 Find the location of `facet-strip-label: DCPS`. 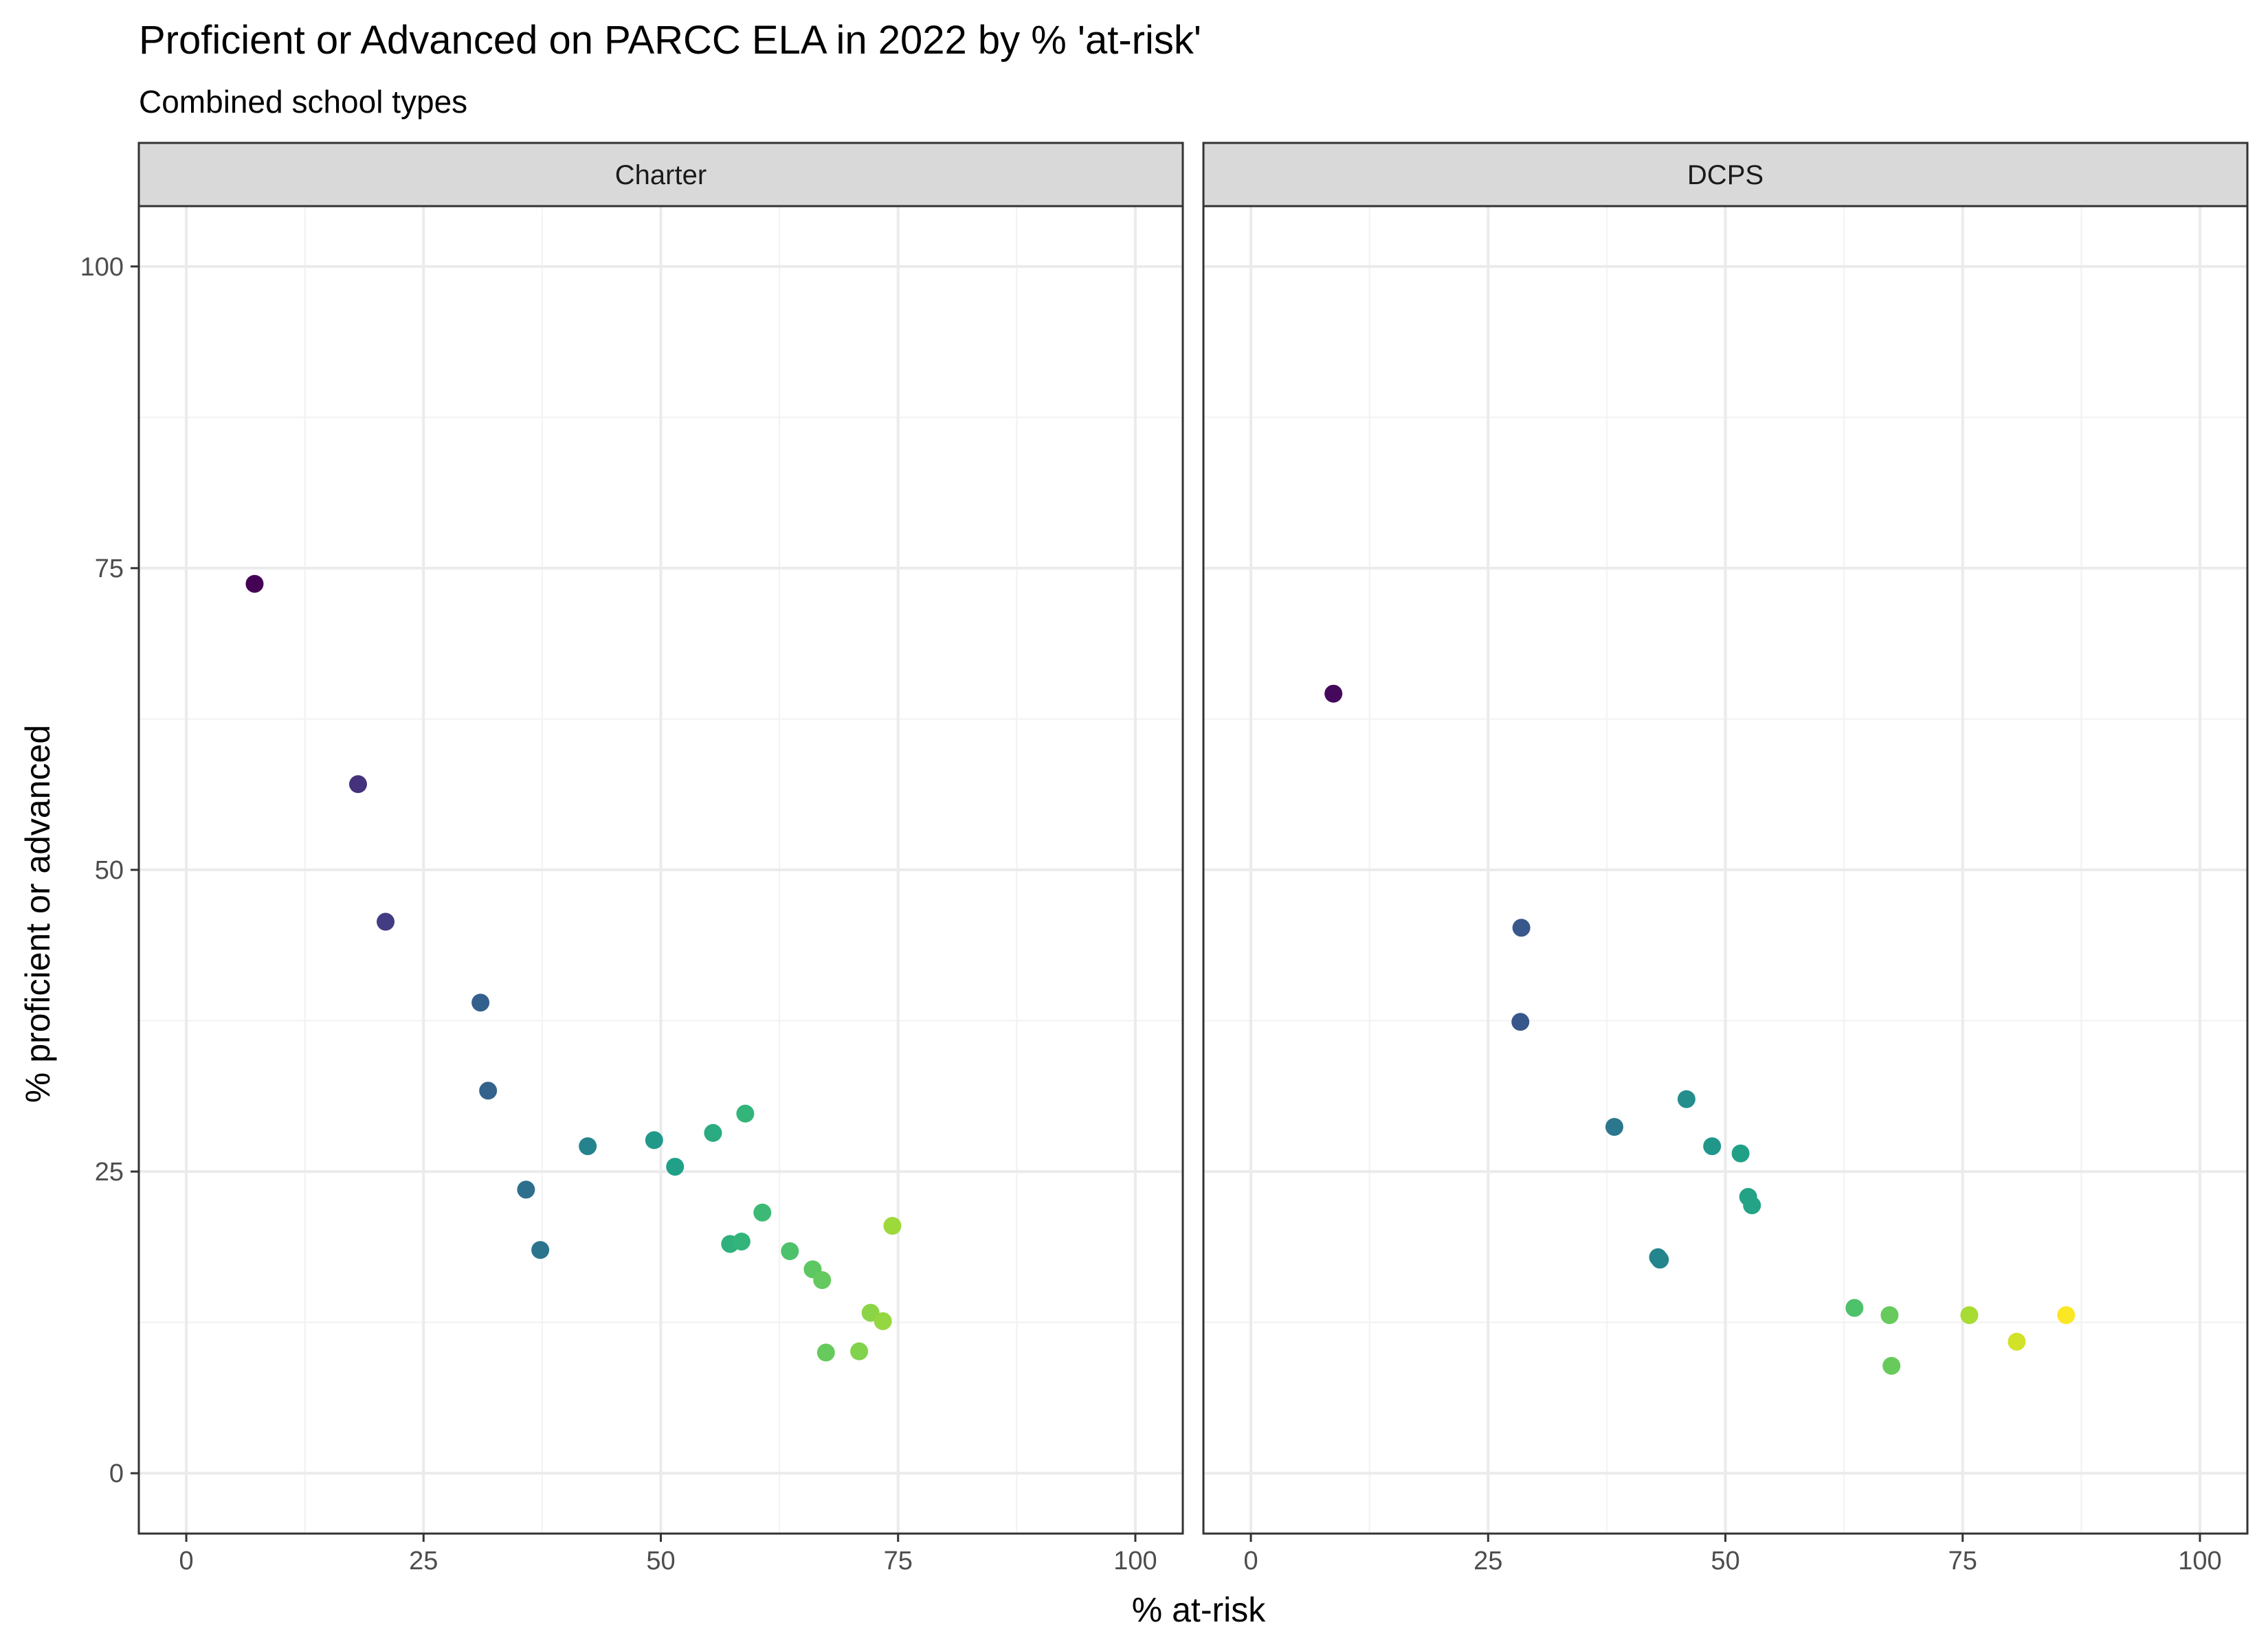

facet-strip-label: DCPS is located at coordinates (1725, 175).